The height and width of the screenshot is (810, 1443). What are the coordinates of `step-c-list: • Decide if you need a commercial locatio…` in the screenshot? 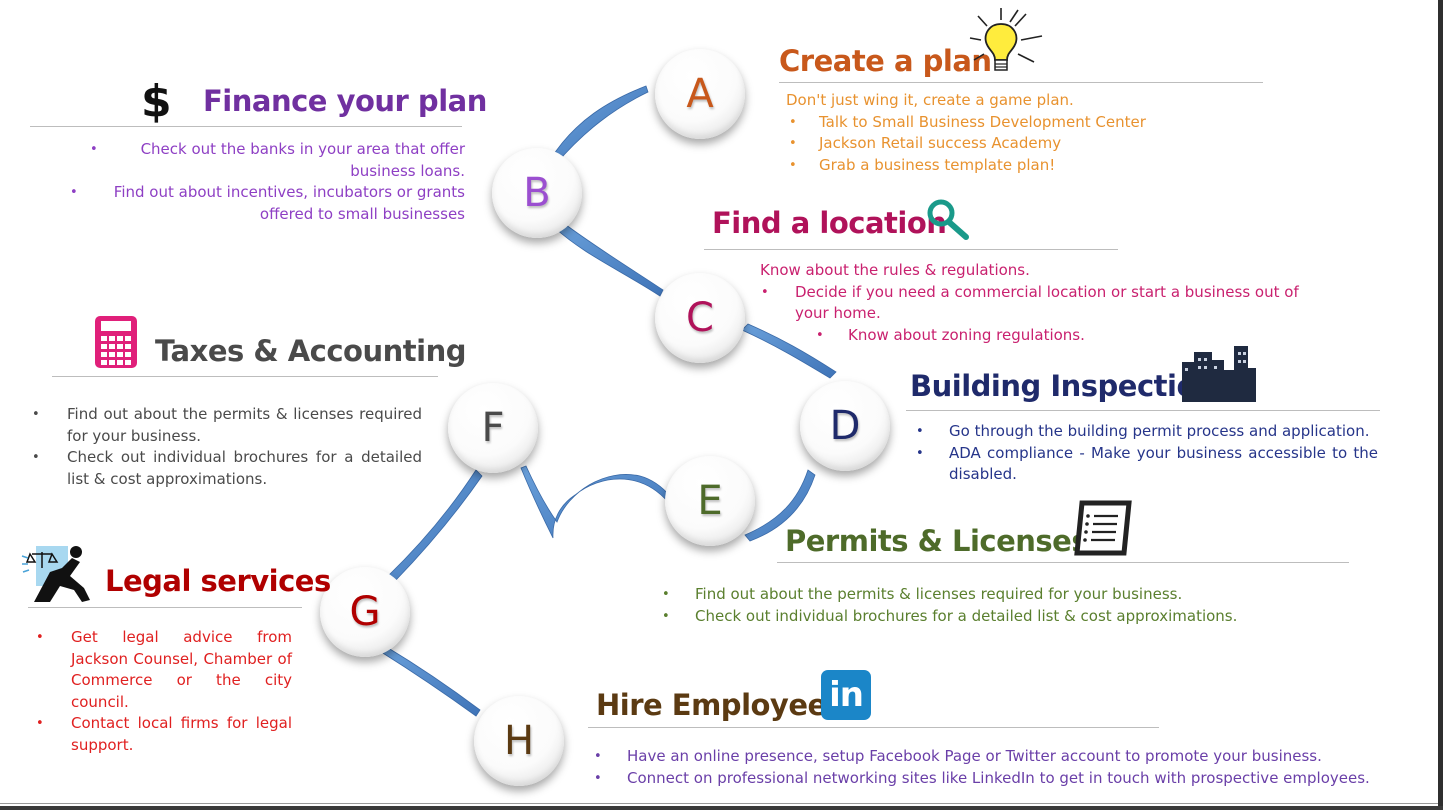 It's located at (1040, 314).